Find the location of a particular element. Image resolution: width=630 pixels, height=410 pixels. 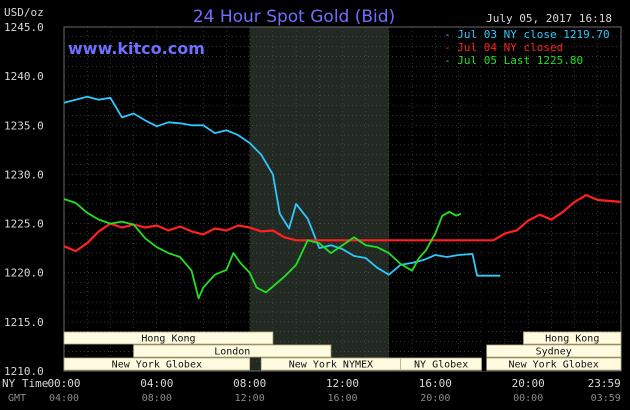

y-tick-label: 1245.0 is located at coordinates (24, 27).